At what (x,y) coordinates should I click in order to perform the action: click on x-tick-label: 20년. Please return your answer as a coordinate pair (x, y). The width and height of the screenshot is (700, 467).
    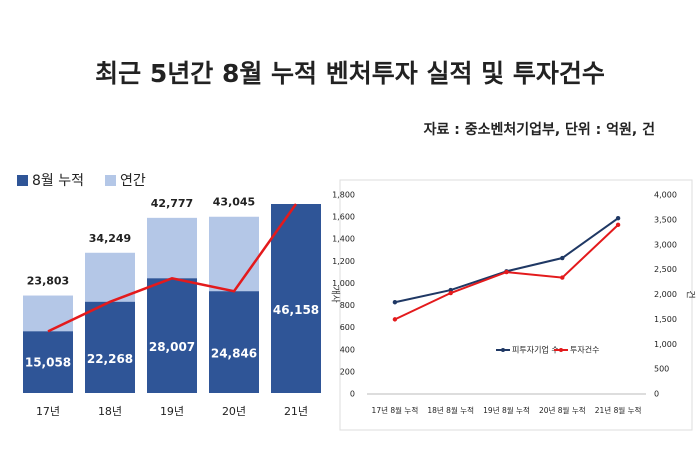
    Looking at the image, I should click on (234, 411).